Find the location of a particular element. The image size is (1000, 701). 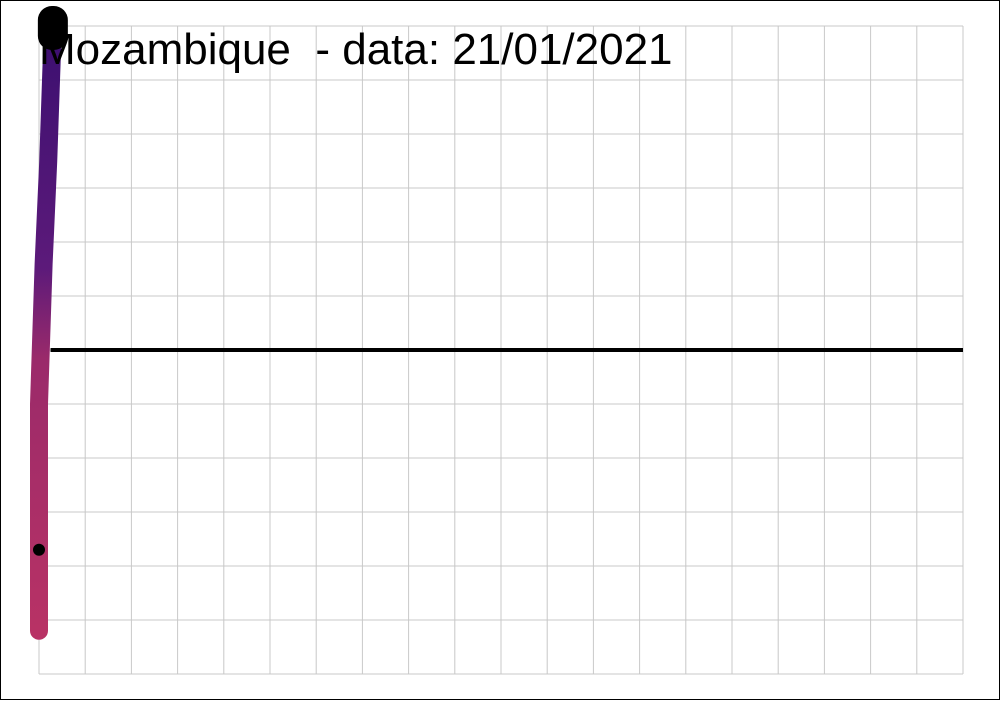

series-group is located at coordinates (46, 328).